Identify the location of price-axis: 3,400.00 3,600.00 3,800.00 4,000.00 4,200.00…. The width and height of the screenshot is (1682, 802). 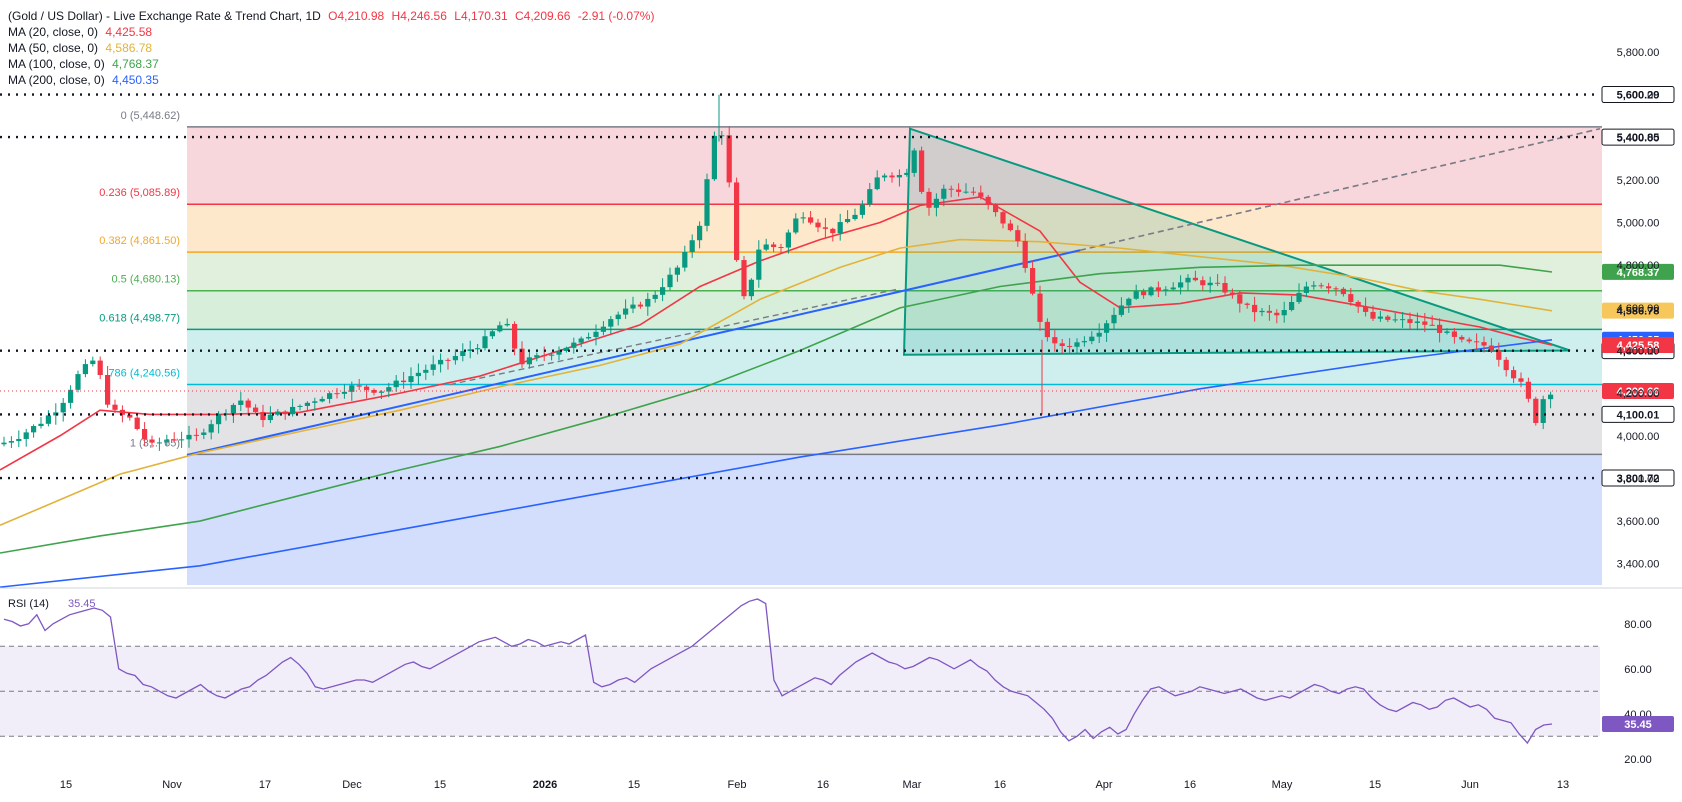
(1638, 309).